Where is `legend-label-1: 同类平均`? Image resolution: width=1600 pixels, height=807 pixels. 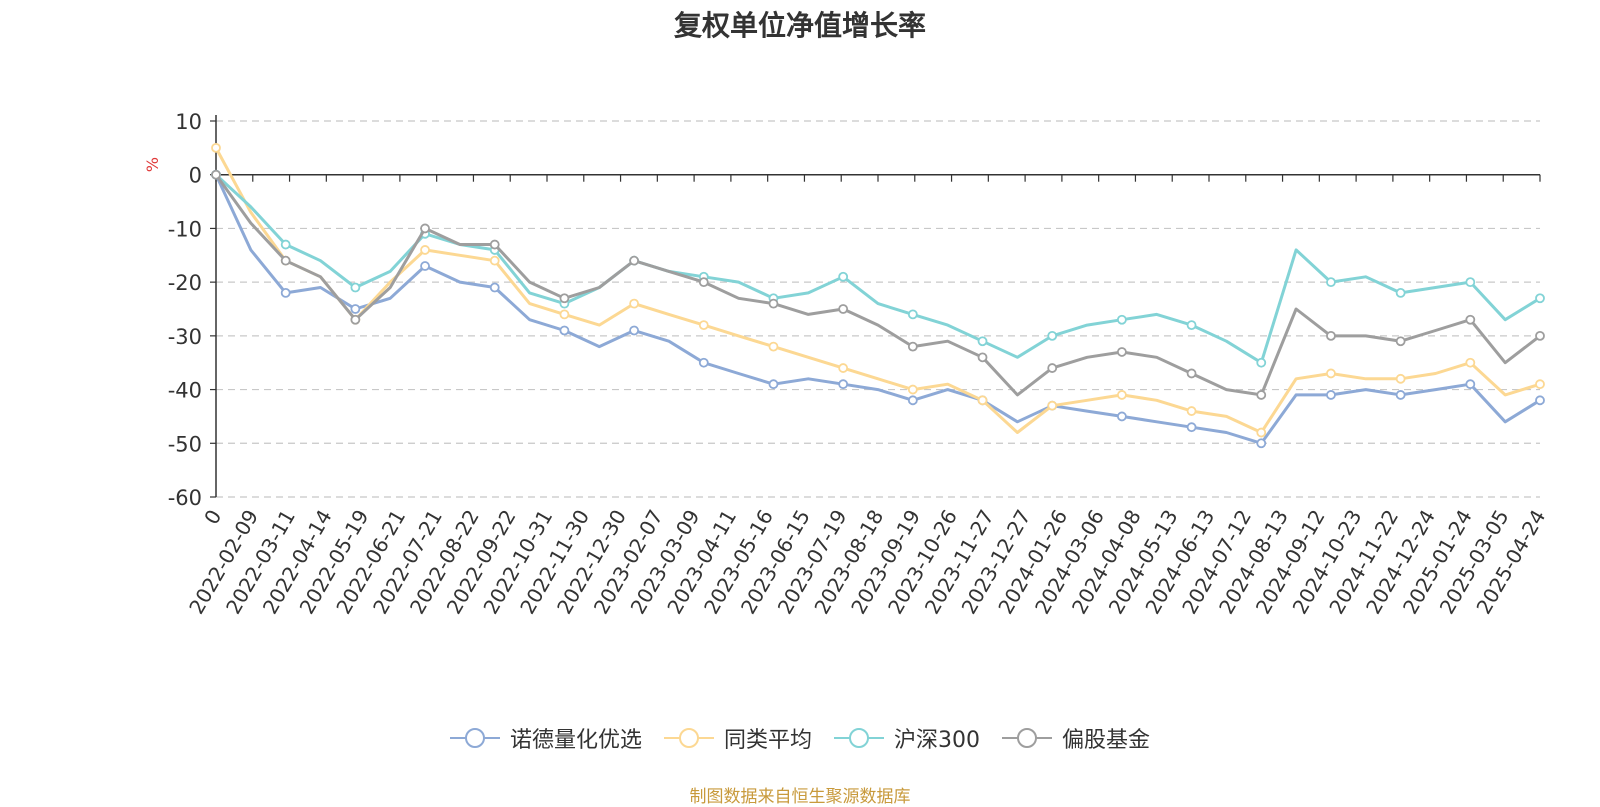 legend-label-1: 同类平均 is located at coordinates (767, 740).